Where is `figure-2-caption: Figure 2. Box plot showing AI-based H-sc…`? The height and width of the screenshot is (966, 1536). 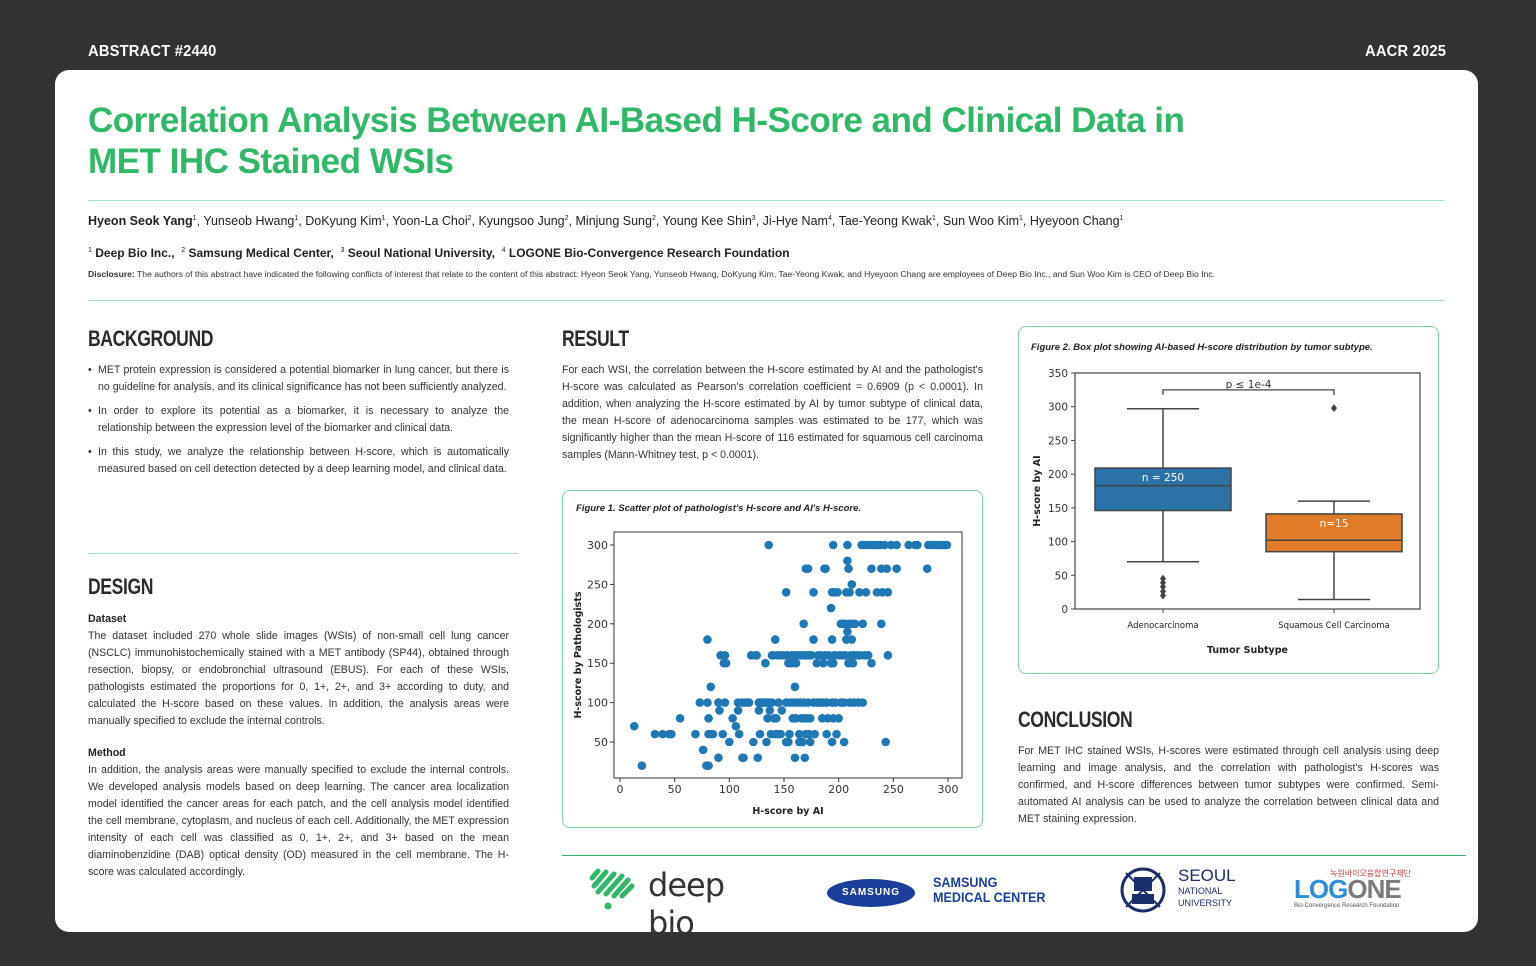
figure-2-caption: Figure 2. Box plot showing AI-based H-sc… is located at coordinates (1202, 347).